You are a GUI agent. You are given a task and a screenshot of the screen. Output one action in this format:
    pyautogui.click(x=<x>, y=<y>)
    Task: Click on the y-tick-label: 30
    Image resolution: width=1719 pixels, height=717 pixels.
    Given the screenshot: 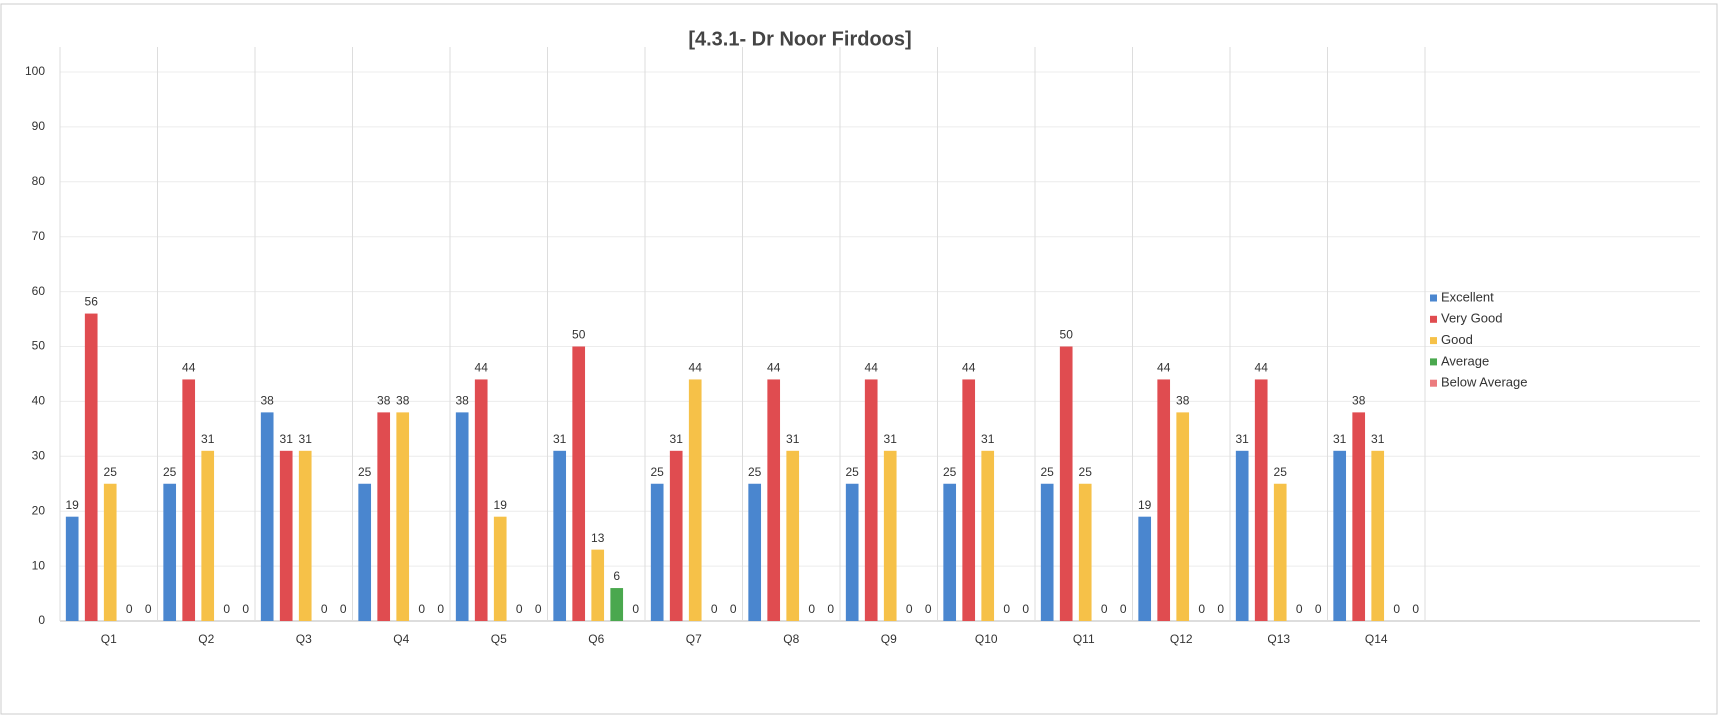 What is the action you would take?
    pyautogui.click(x=39, y=455)
    